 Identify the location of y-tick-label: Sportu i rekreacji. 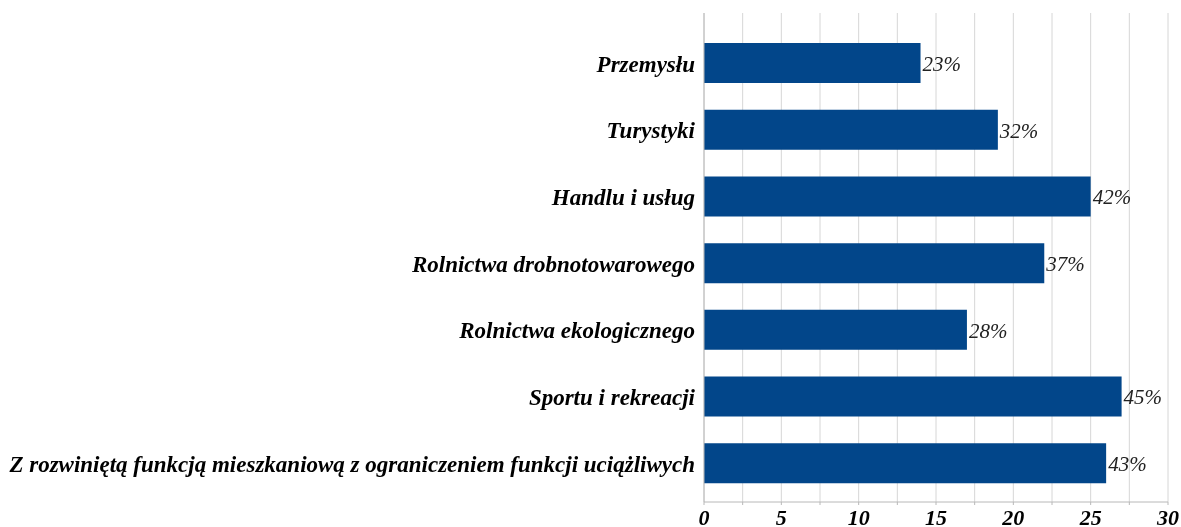
(612, 398).